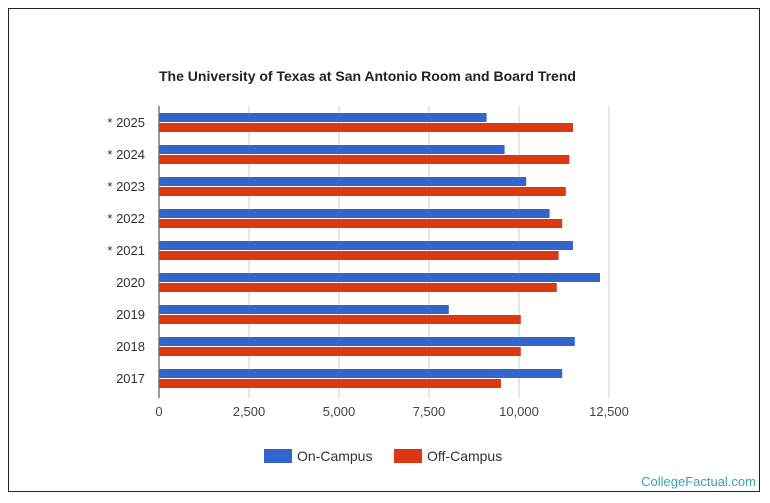  I want to click on x-tick-label: 0, so click(158, 411).